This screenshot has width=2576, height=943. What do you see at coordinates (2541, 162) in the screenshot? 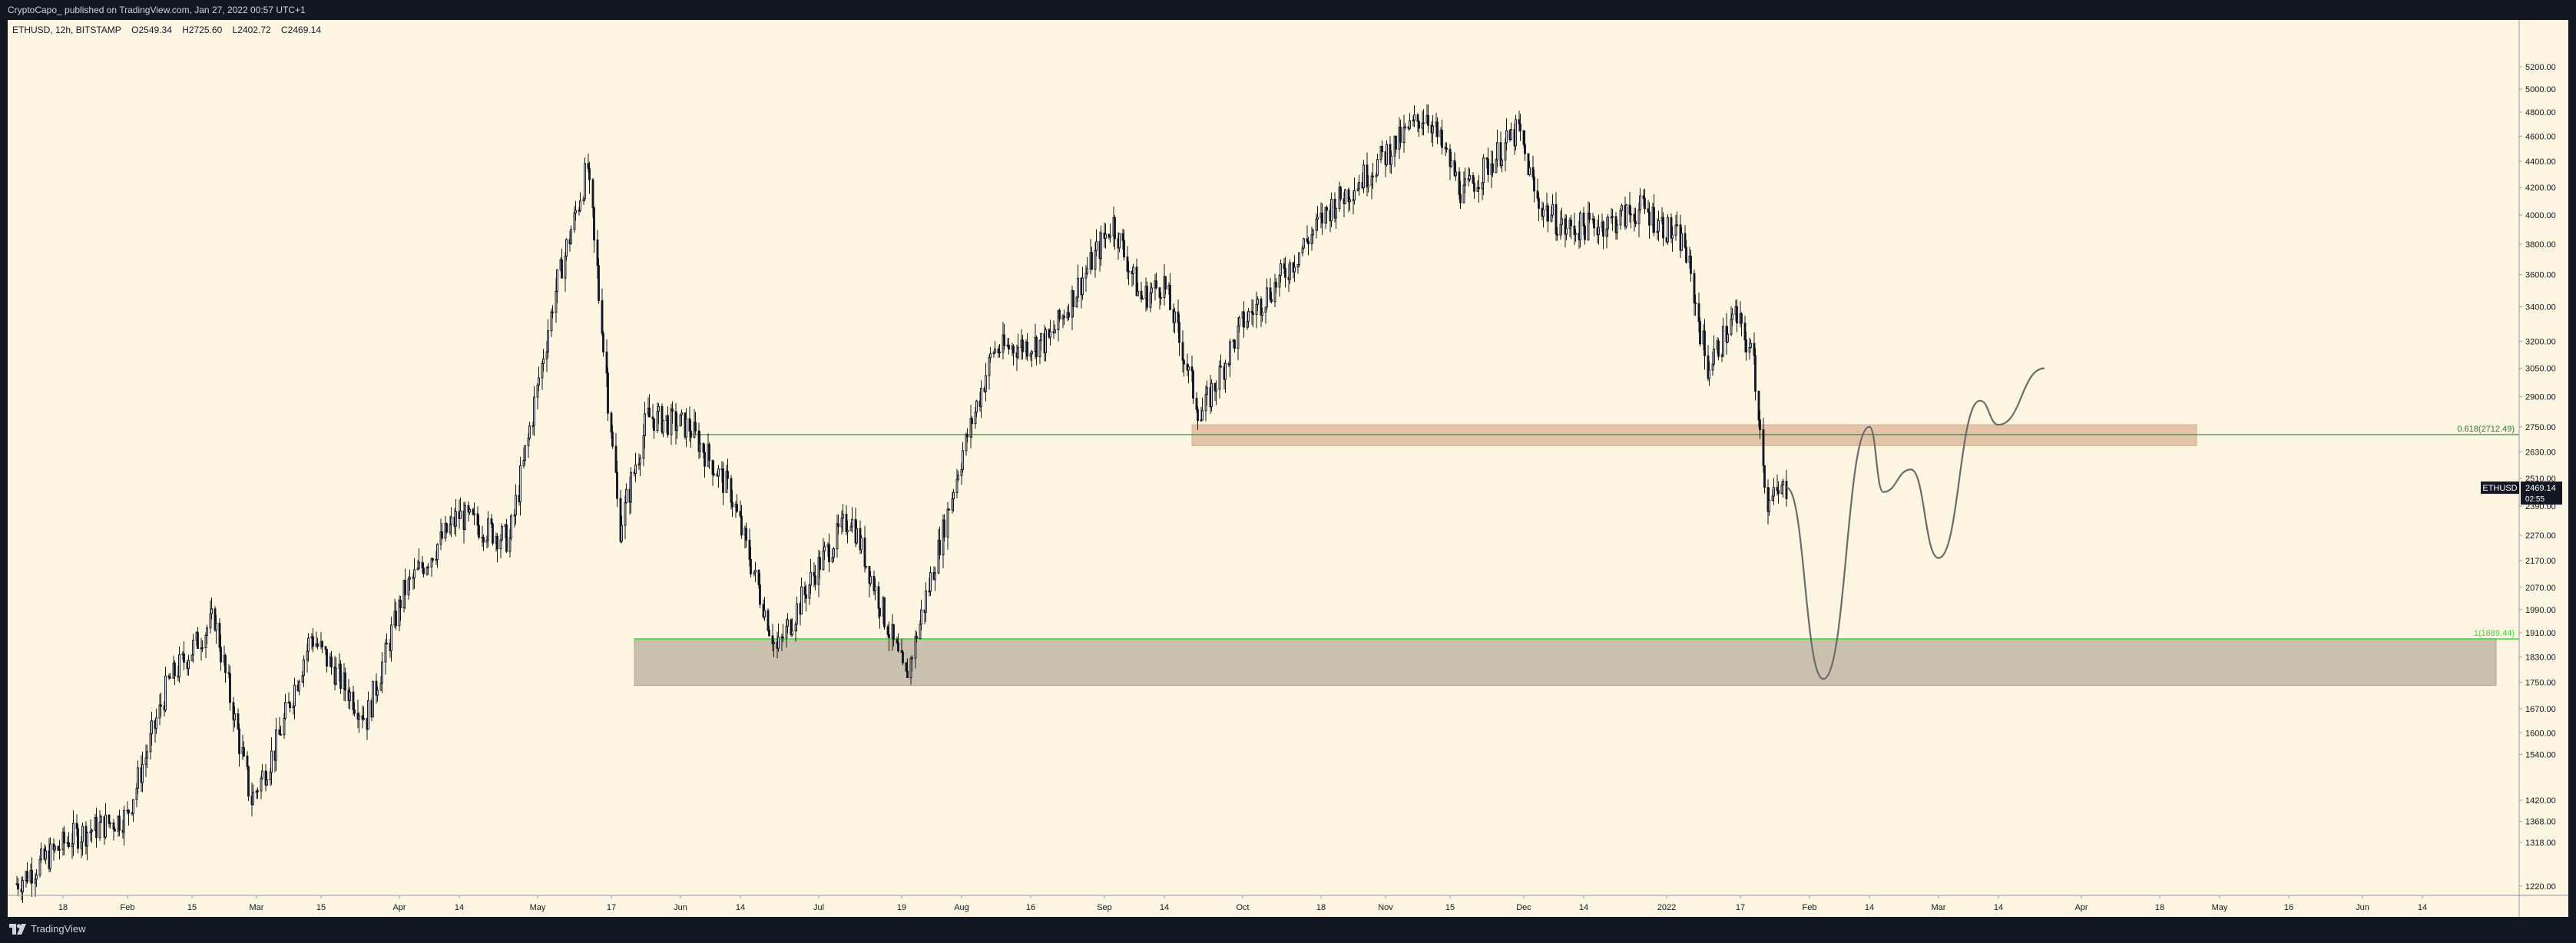
I see `y-tick-label: 4400.00` at bounding box center [2541, 162].